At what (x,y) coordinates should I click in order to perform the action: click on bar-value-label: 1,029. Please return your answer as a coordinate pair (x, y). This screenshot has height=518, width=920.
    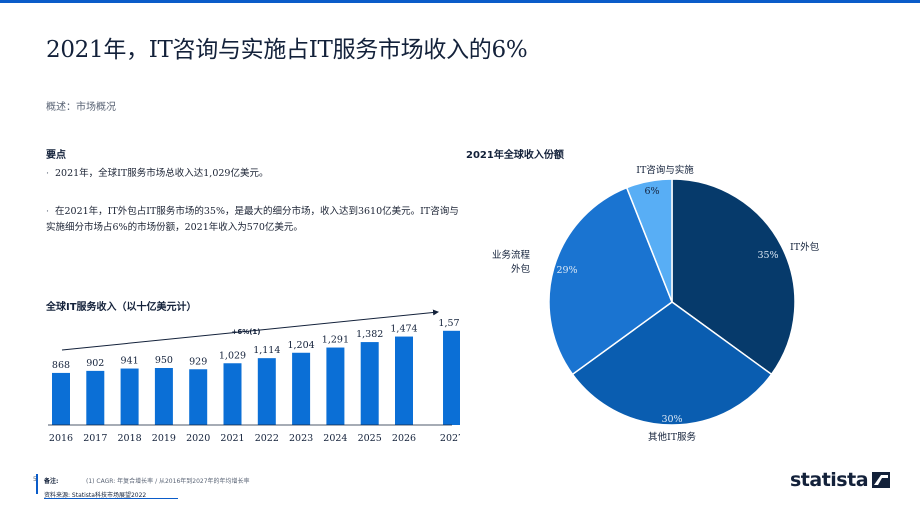
    Looking at the image, I should click on (232, 355).